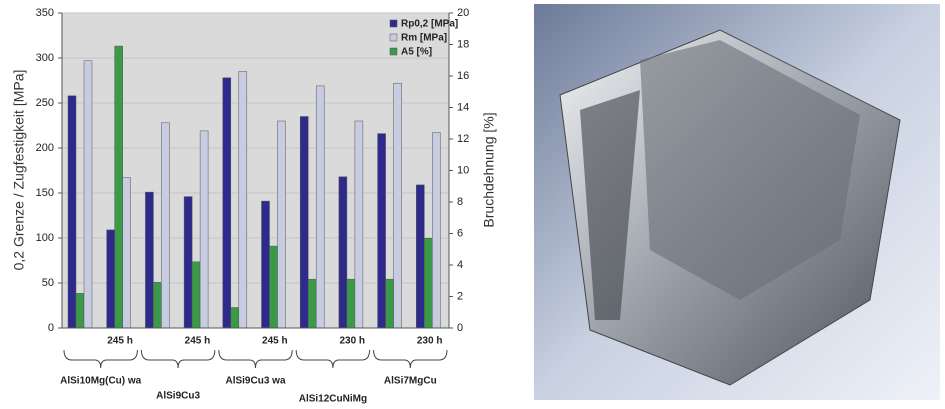  What do you see at coordinates (424, 38) in the screenshot?
I see `legend-label: Rm [MPa]` at bounding box center [424, 38].